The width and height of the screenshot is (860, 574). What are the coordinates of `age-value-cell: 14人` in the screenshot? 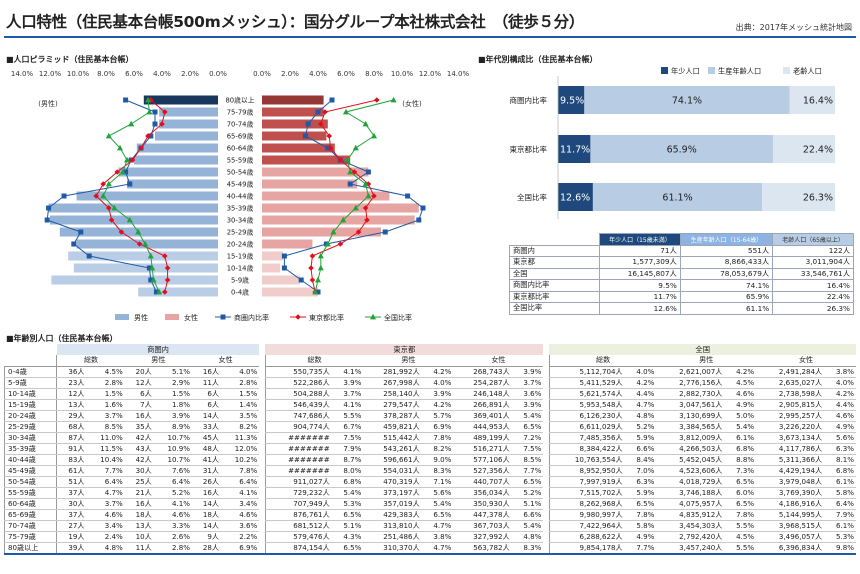 It's located at (206, 504).